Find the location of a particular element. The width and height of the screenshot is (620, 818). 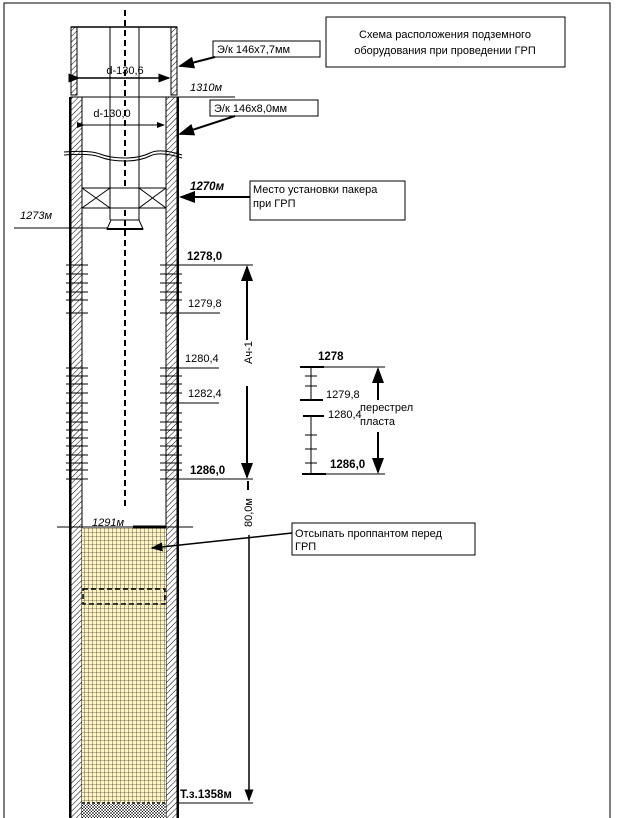

lower-casing-label-box is located at coordinates (264, 108).